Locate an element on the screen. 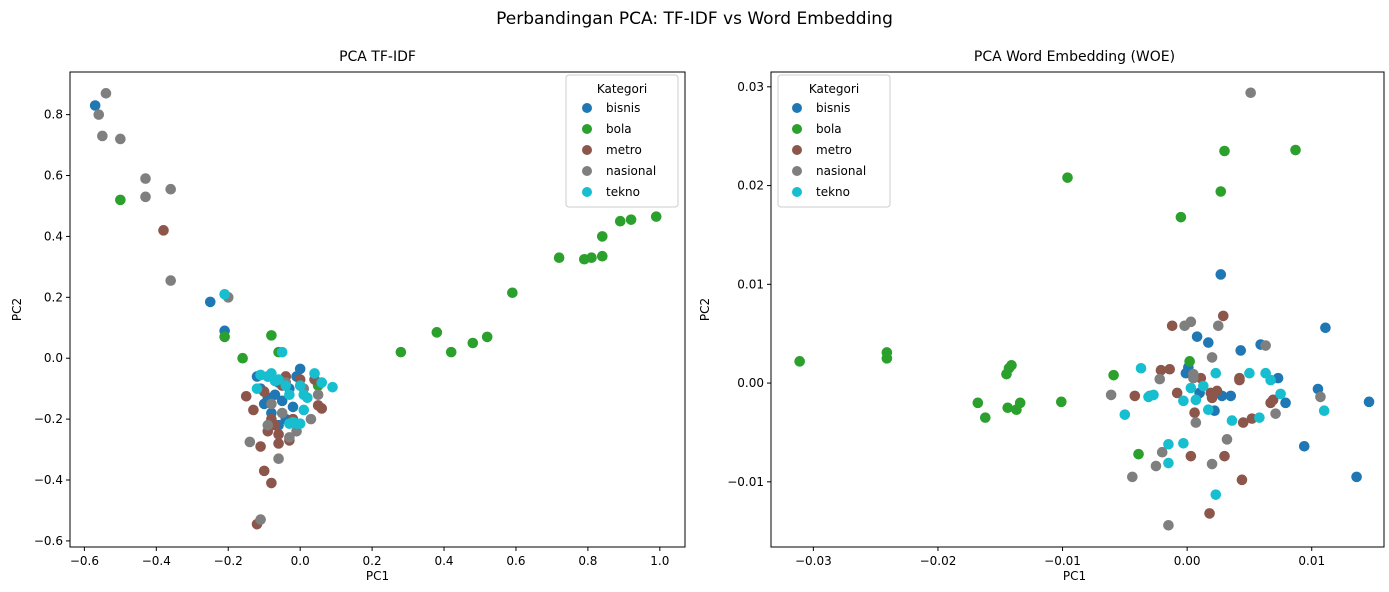 Image resolution: width=1389 pixels, height=592 pixels. tfidf-legend: Kategori bisnis bola metro nasional tekno is located at coordinates (622, 141).